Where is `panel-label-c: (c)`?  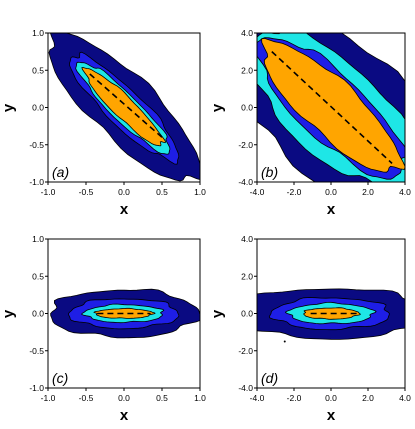 panel-label-c: (c) is located at coordinates (60, 378).